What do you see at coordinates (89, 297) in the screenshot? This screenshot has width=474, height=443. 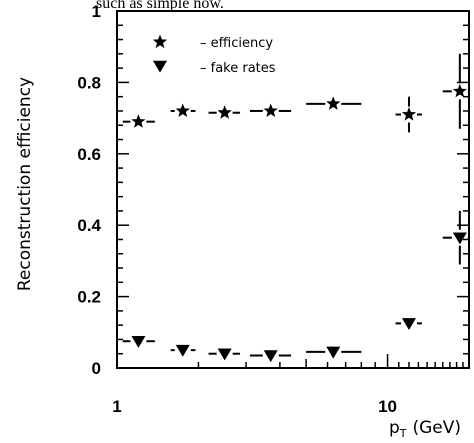 I see `y-tick-label: 0.2` at bounding box center [89, 297].